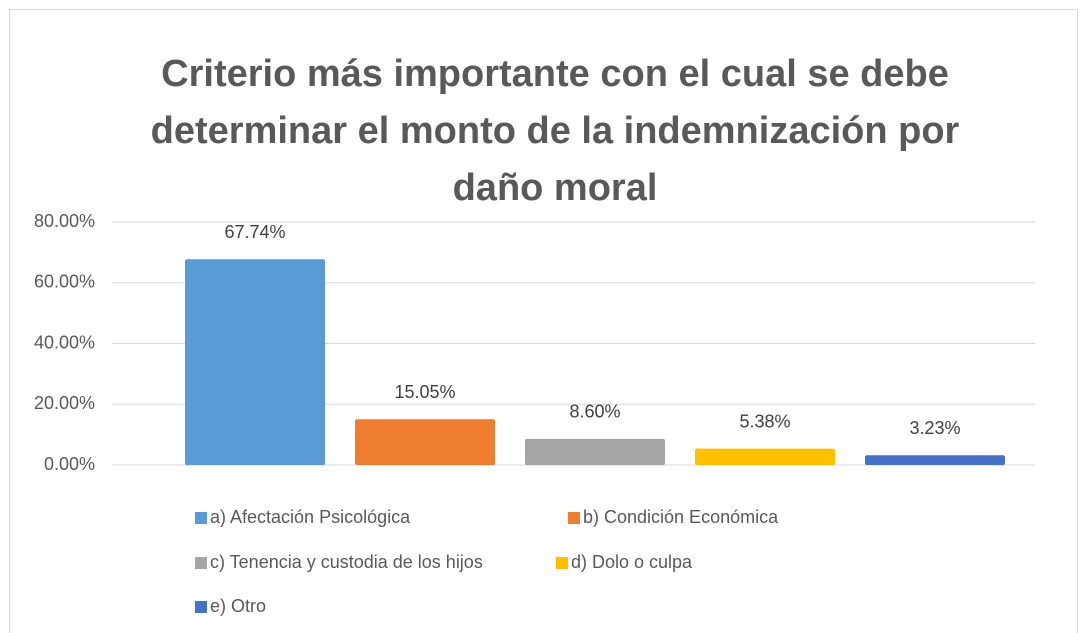 This screenshot has height=633, width=1088. Describe the element at coordinates (238, 606) in the screenshot. I see `legend-label: e) Otro` at that location.